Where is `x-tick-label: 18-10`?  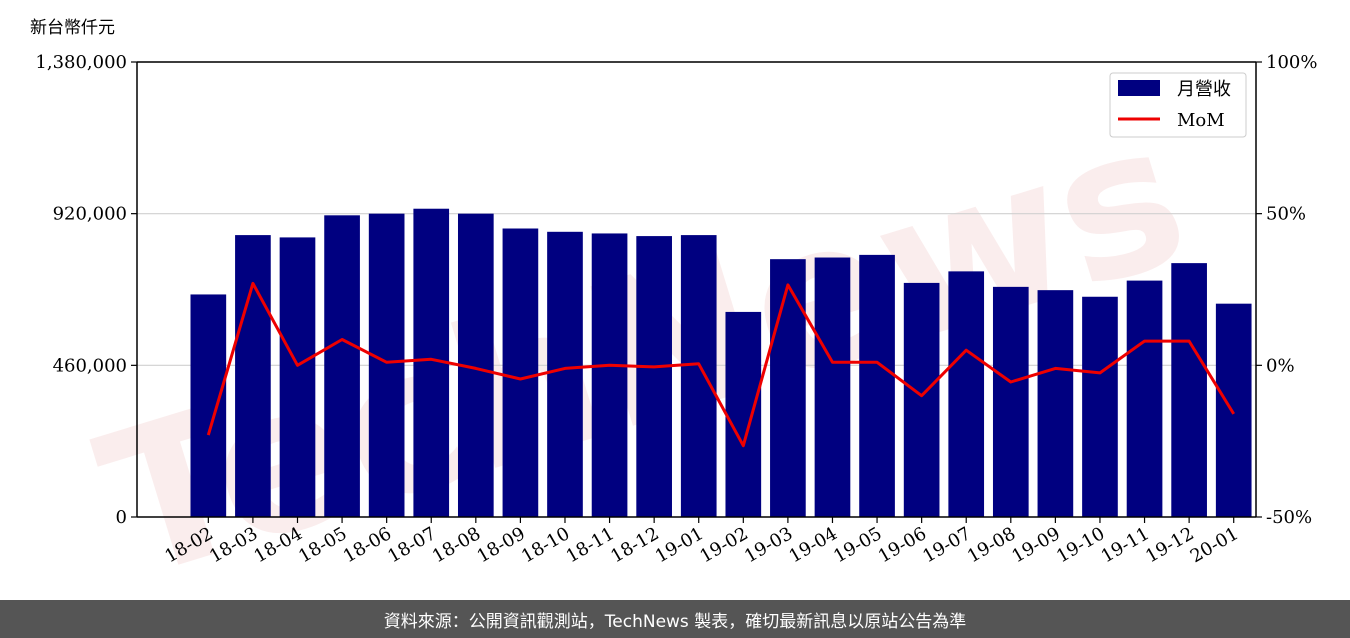
x-tick-label: 18-10 is located at coordinates (545, 545).